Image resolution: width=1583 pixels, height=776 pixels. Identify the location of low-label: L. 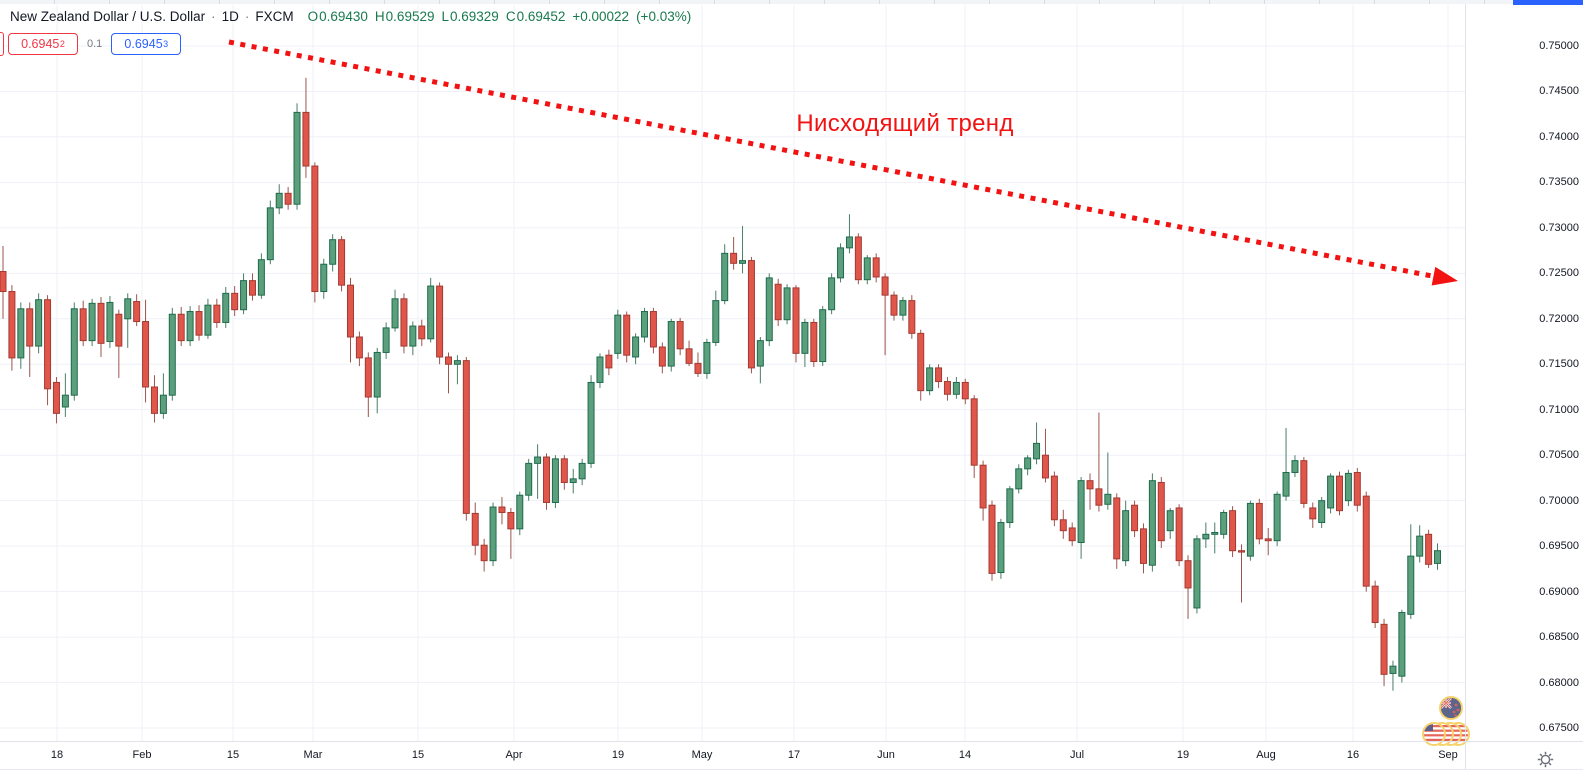
(445, 16).